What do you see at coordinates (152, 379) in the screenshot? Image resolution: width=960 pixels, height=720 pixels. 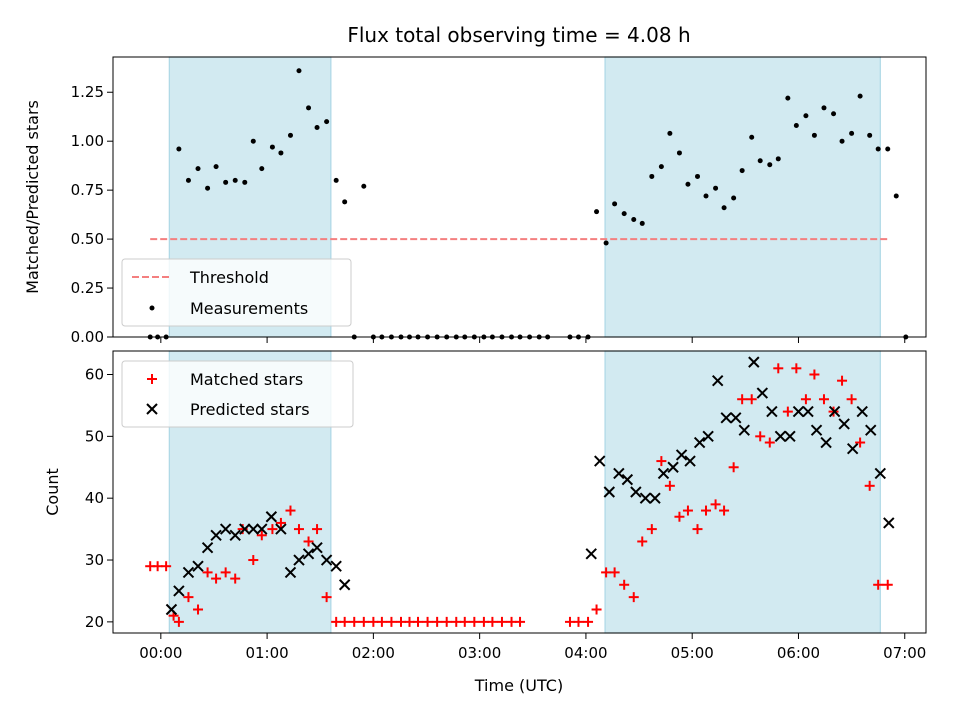 I see `legend-matched-swatch` at bounding box center [152, 379].